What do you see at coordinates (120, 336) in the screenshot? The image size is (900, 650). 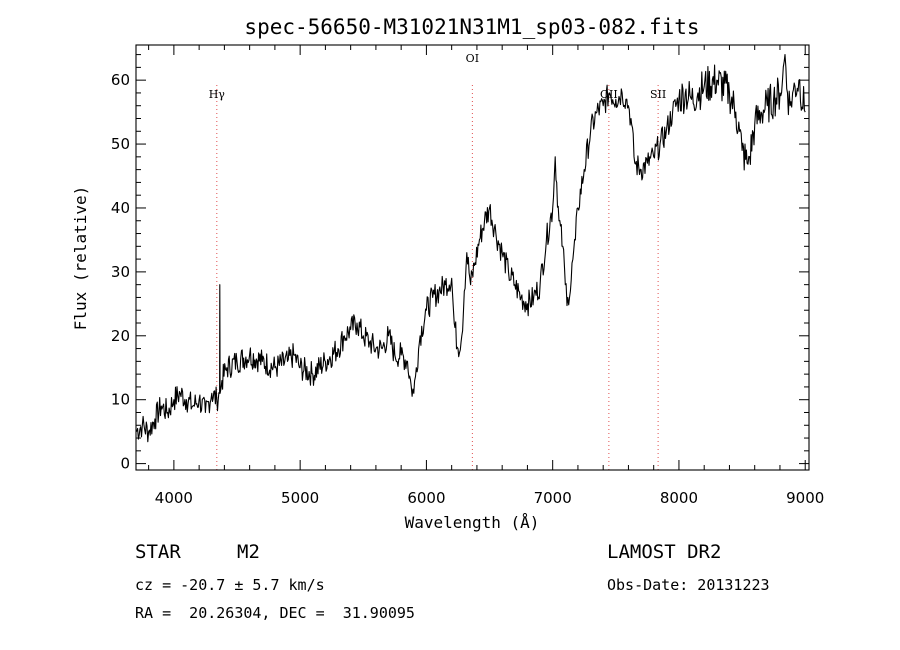 I see `y-tick-label: 20` at bounding box center [120, 336].